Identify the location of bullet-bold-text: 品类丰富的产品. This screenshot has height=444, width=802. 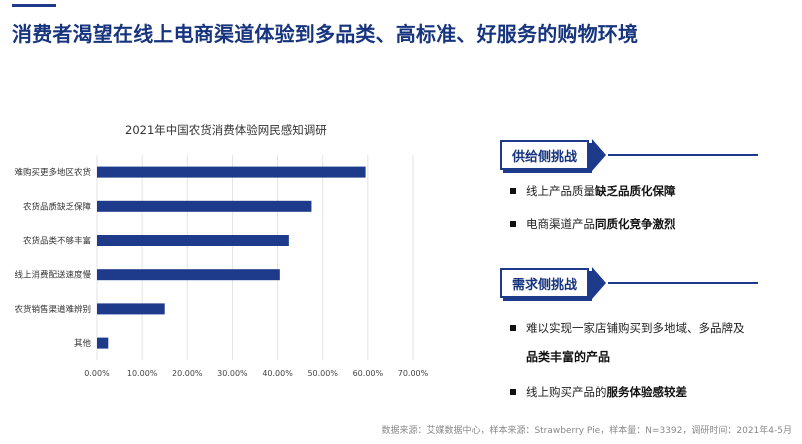
(568, 357).